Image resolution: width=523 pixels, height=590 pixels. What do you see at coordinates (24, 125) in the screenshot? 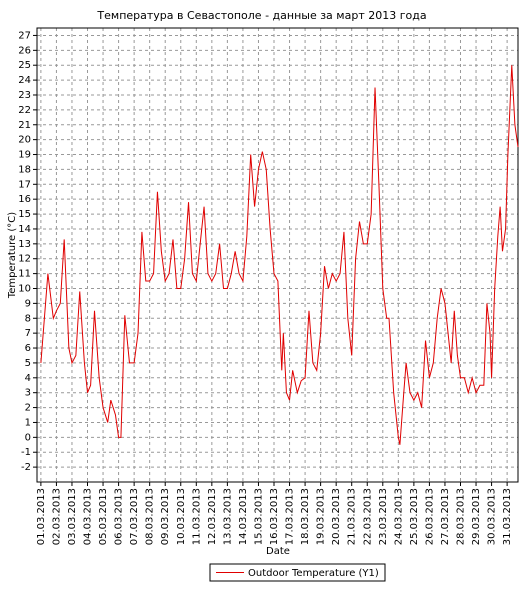
I see `y-tick-label: 21` at bounding box center [24, 125].